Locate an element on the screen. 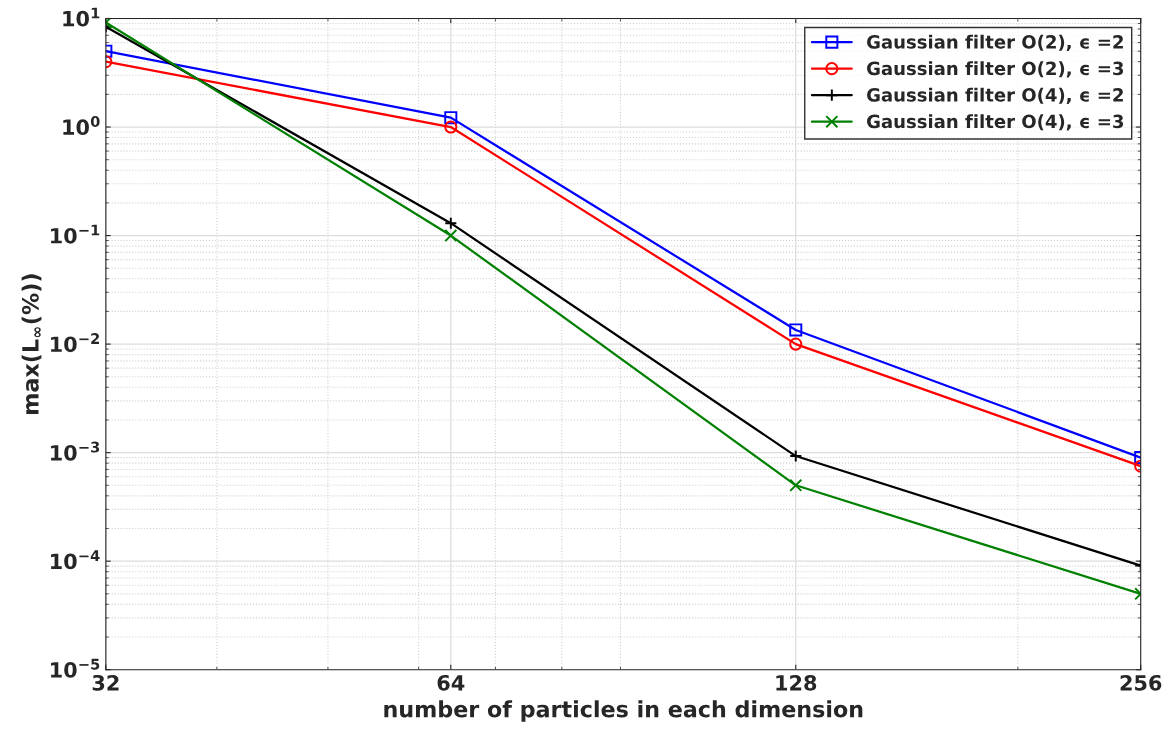  legend-label: Gaussian filter O(4), ϵ =3 is located at coordinates (995, 122).